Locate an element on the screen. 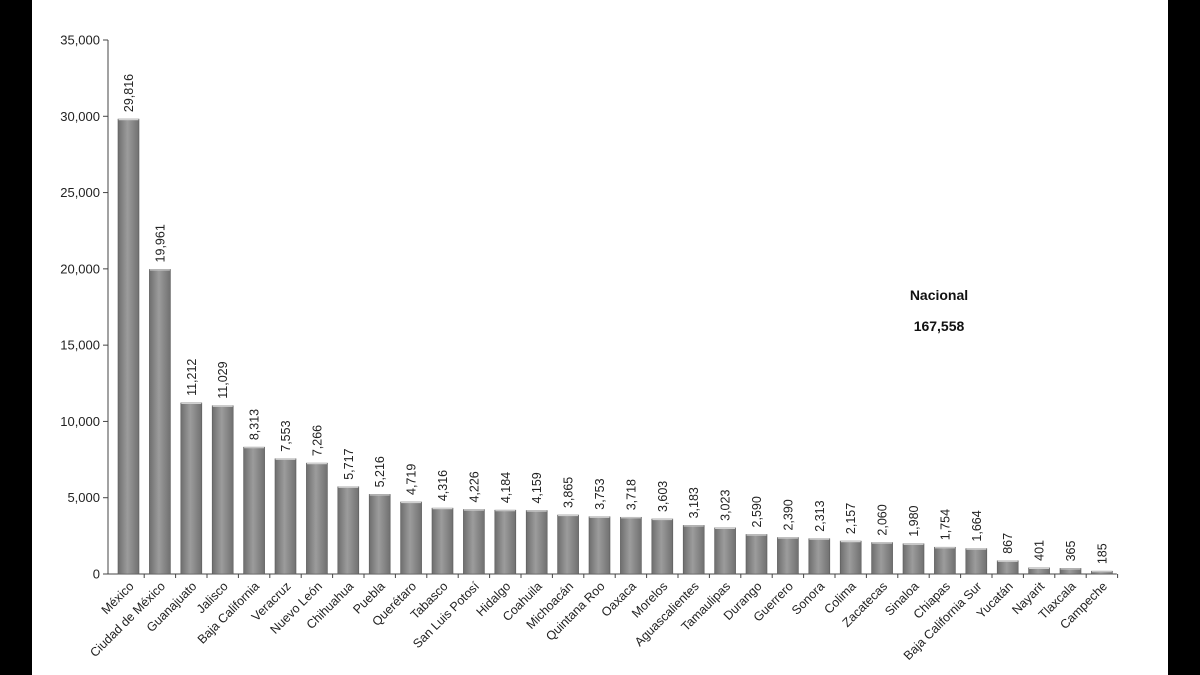 The height and width of the screenshot is (675, 1200). value-label: 4,316 is located at coordinates (443, 485).